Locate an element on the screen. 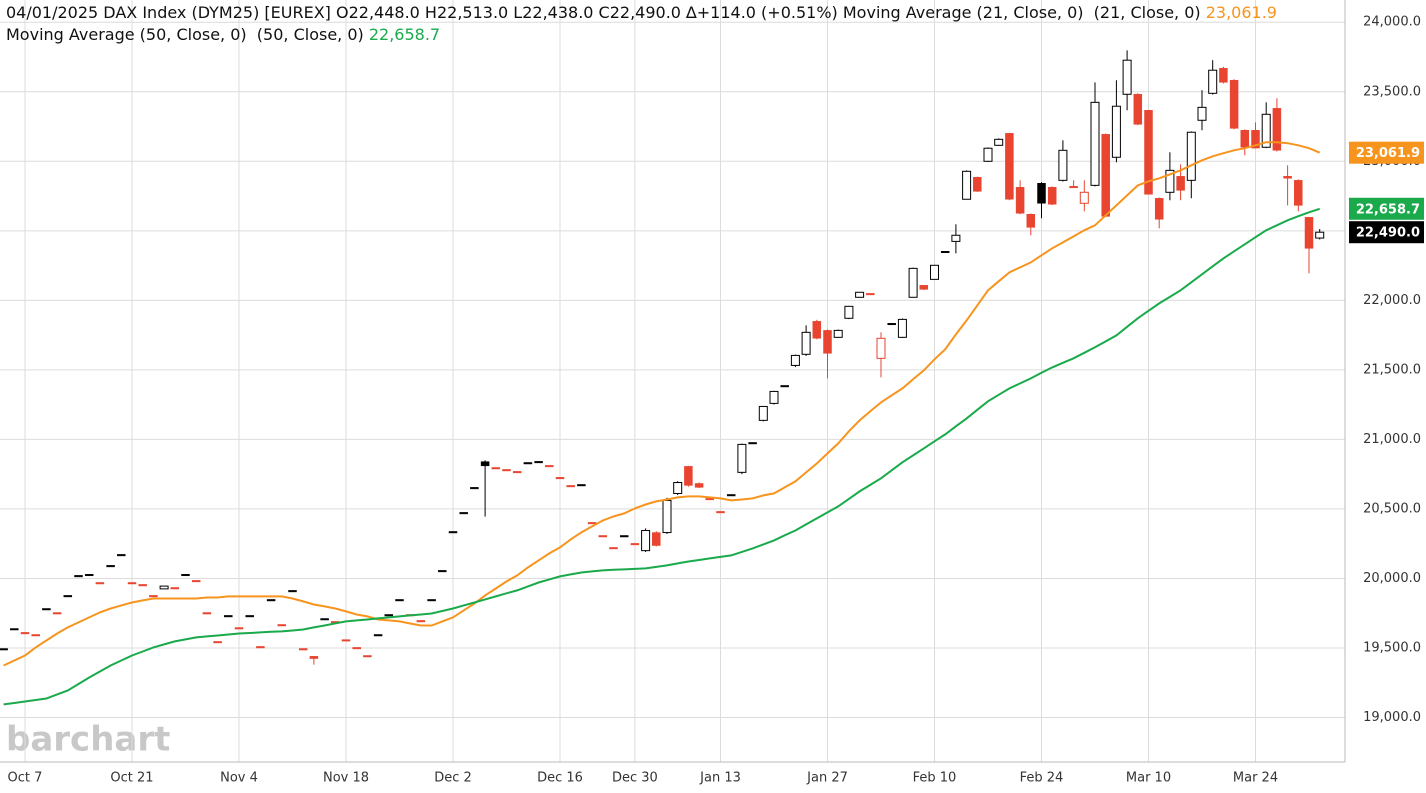 The image size is (1426, 793). x-tick-label: Nov 18 is located at coordinates (346, 778).